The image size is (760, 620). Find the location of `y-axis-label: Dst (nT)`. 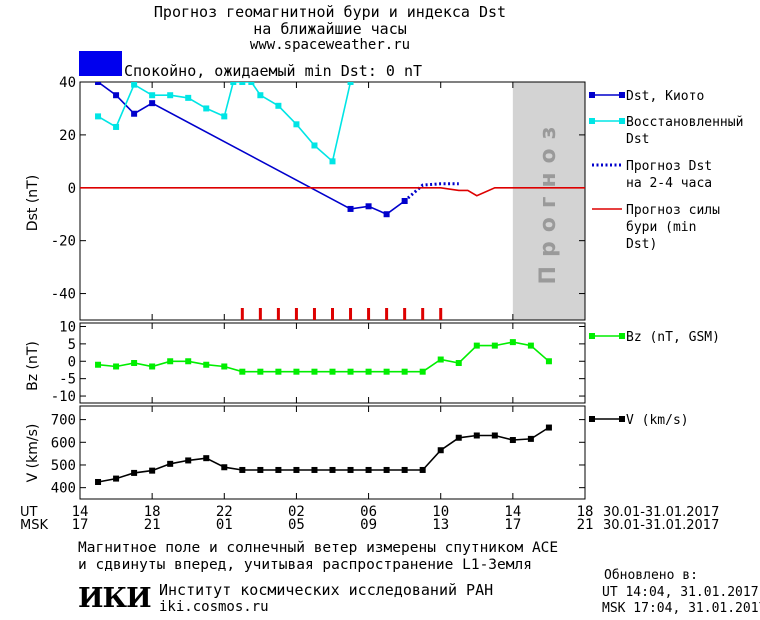

y-axis-label: Dst (nT) is located at coordinates (33, 203).